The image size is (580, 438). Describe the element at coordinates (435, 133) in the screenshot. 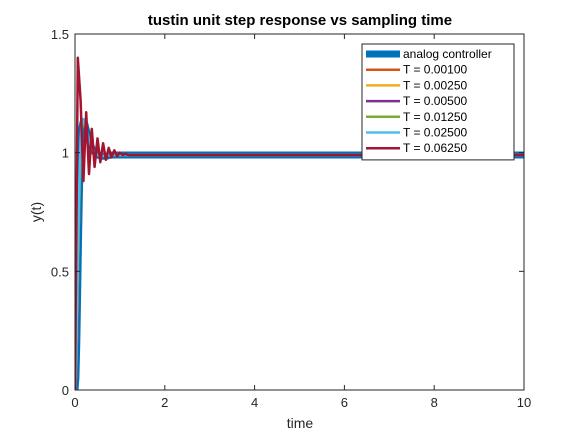

I see `legend-entry: T = 0.02500` at that location.